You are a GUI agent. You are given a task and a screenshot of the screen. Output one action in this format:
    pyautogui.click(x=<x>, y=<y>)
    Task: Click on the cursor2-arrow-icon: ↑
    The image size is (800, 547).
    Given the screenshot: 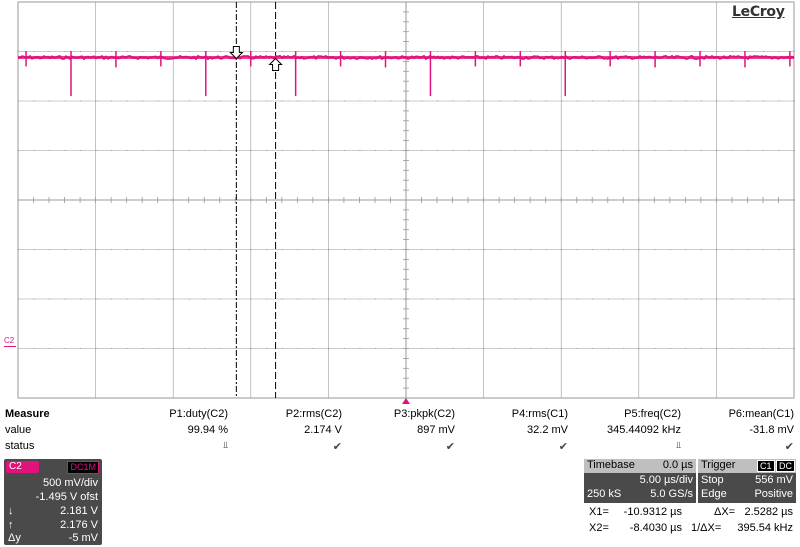 What is the action you would take?
    pyautogui.click(x=11, y=525)
    